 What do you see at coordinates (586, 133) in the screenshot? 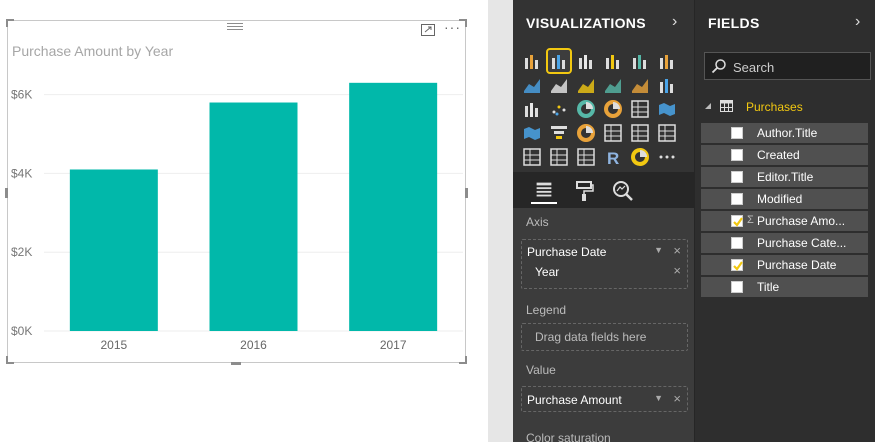
I see `gauge-icon` at bounding box center [586, 133].